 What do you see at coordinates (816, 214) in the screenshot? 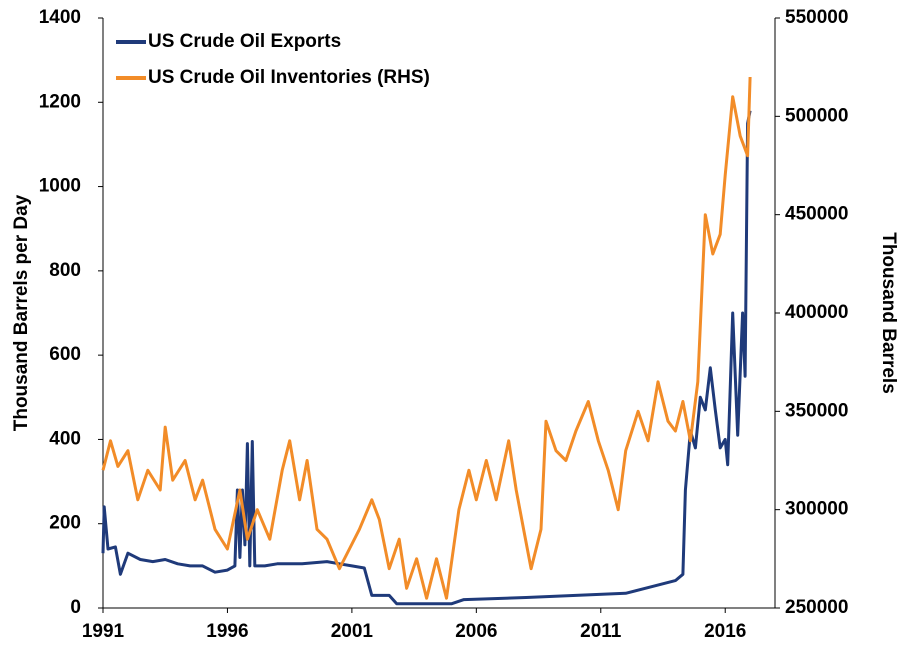
I see `y2-tick-label: 450000` at bounding box center [816, 214].